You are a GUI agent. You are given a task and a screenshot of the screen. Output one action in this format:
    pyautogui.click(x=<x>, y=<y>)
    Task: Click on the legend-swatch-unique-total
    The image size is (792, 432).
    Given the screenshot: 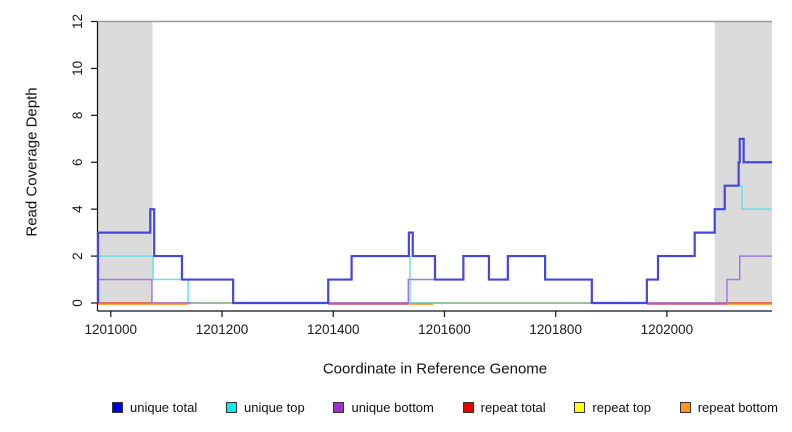 What is the action you would take?
    pyautogui.click(x=117, y=407)
    